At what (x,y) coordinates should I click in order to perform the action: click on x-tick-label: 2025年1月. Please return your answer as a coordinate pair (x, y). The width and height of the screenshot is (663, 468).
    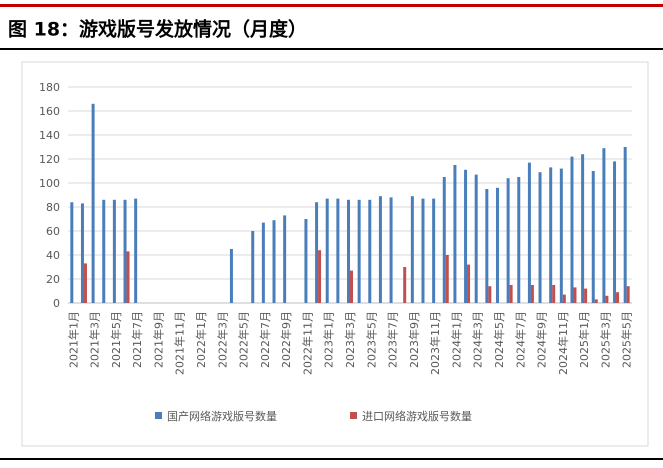
    Looking at the image, I should click on (584, 339).